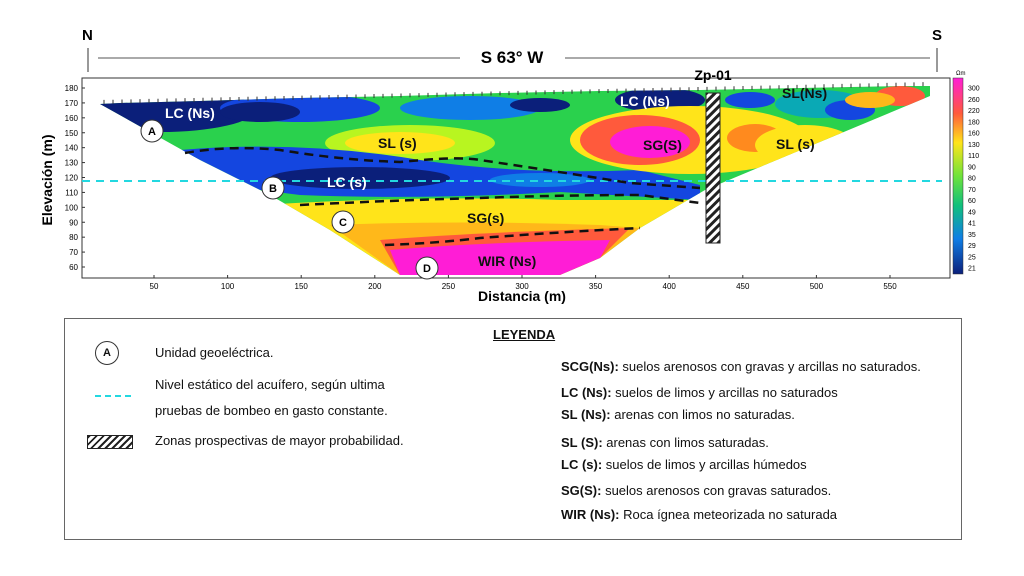 The image size is (1024, 576). I want to click on unit-marker-D: D, so click(427, 268).